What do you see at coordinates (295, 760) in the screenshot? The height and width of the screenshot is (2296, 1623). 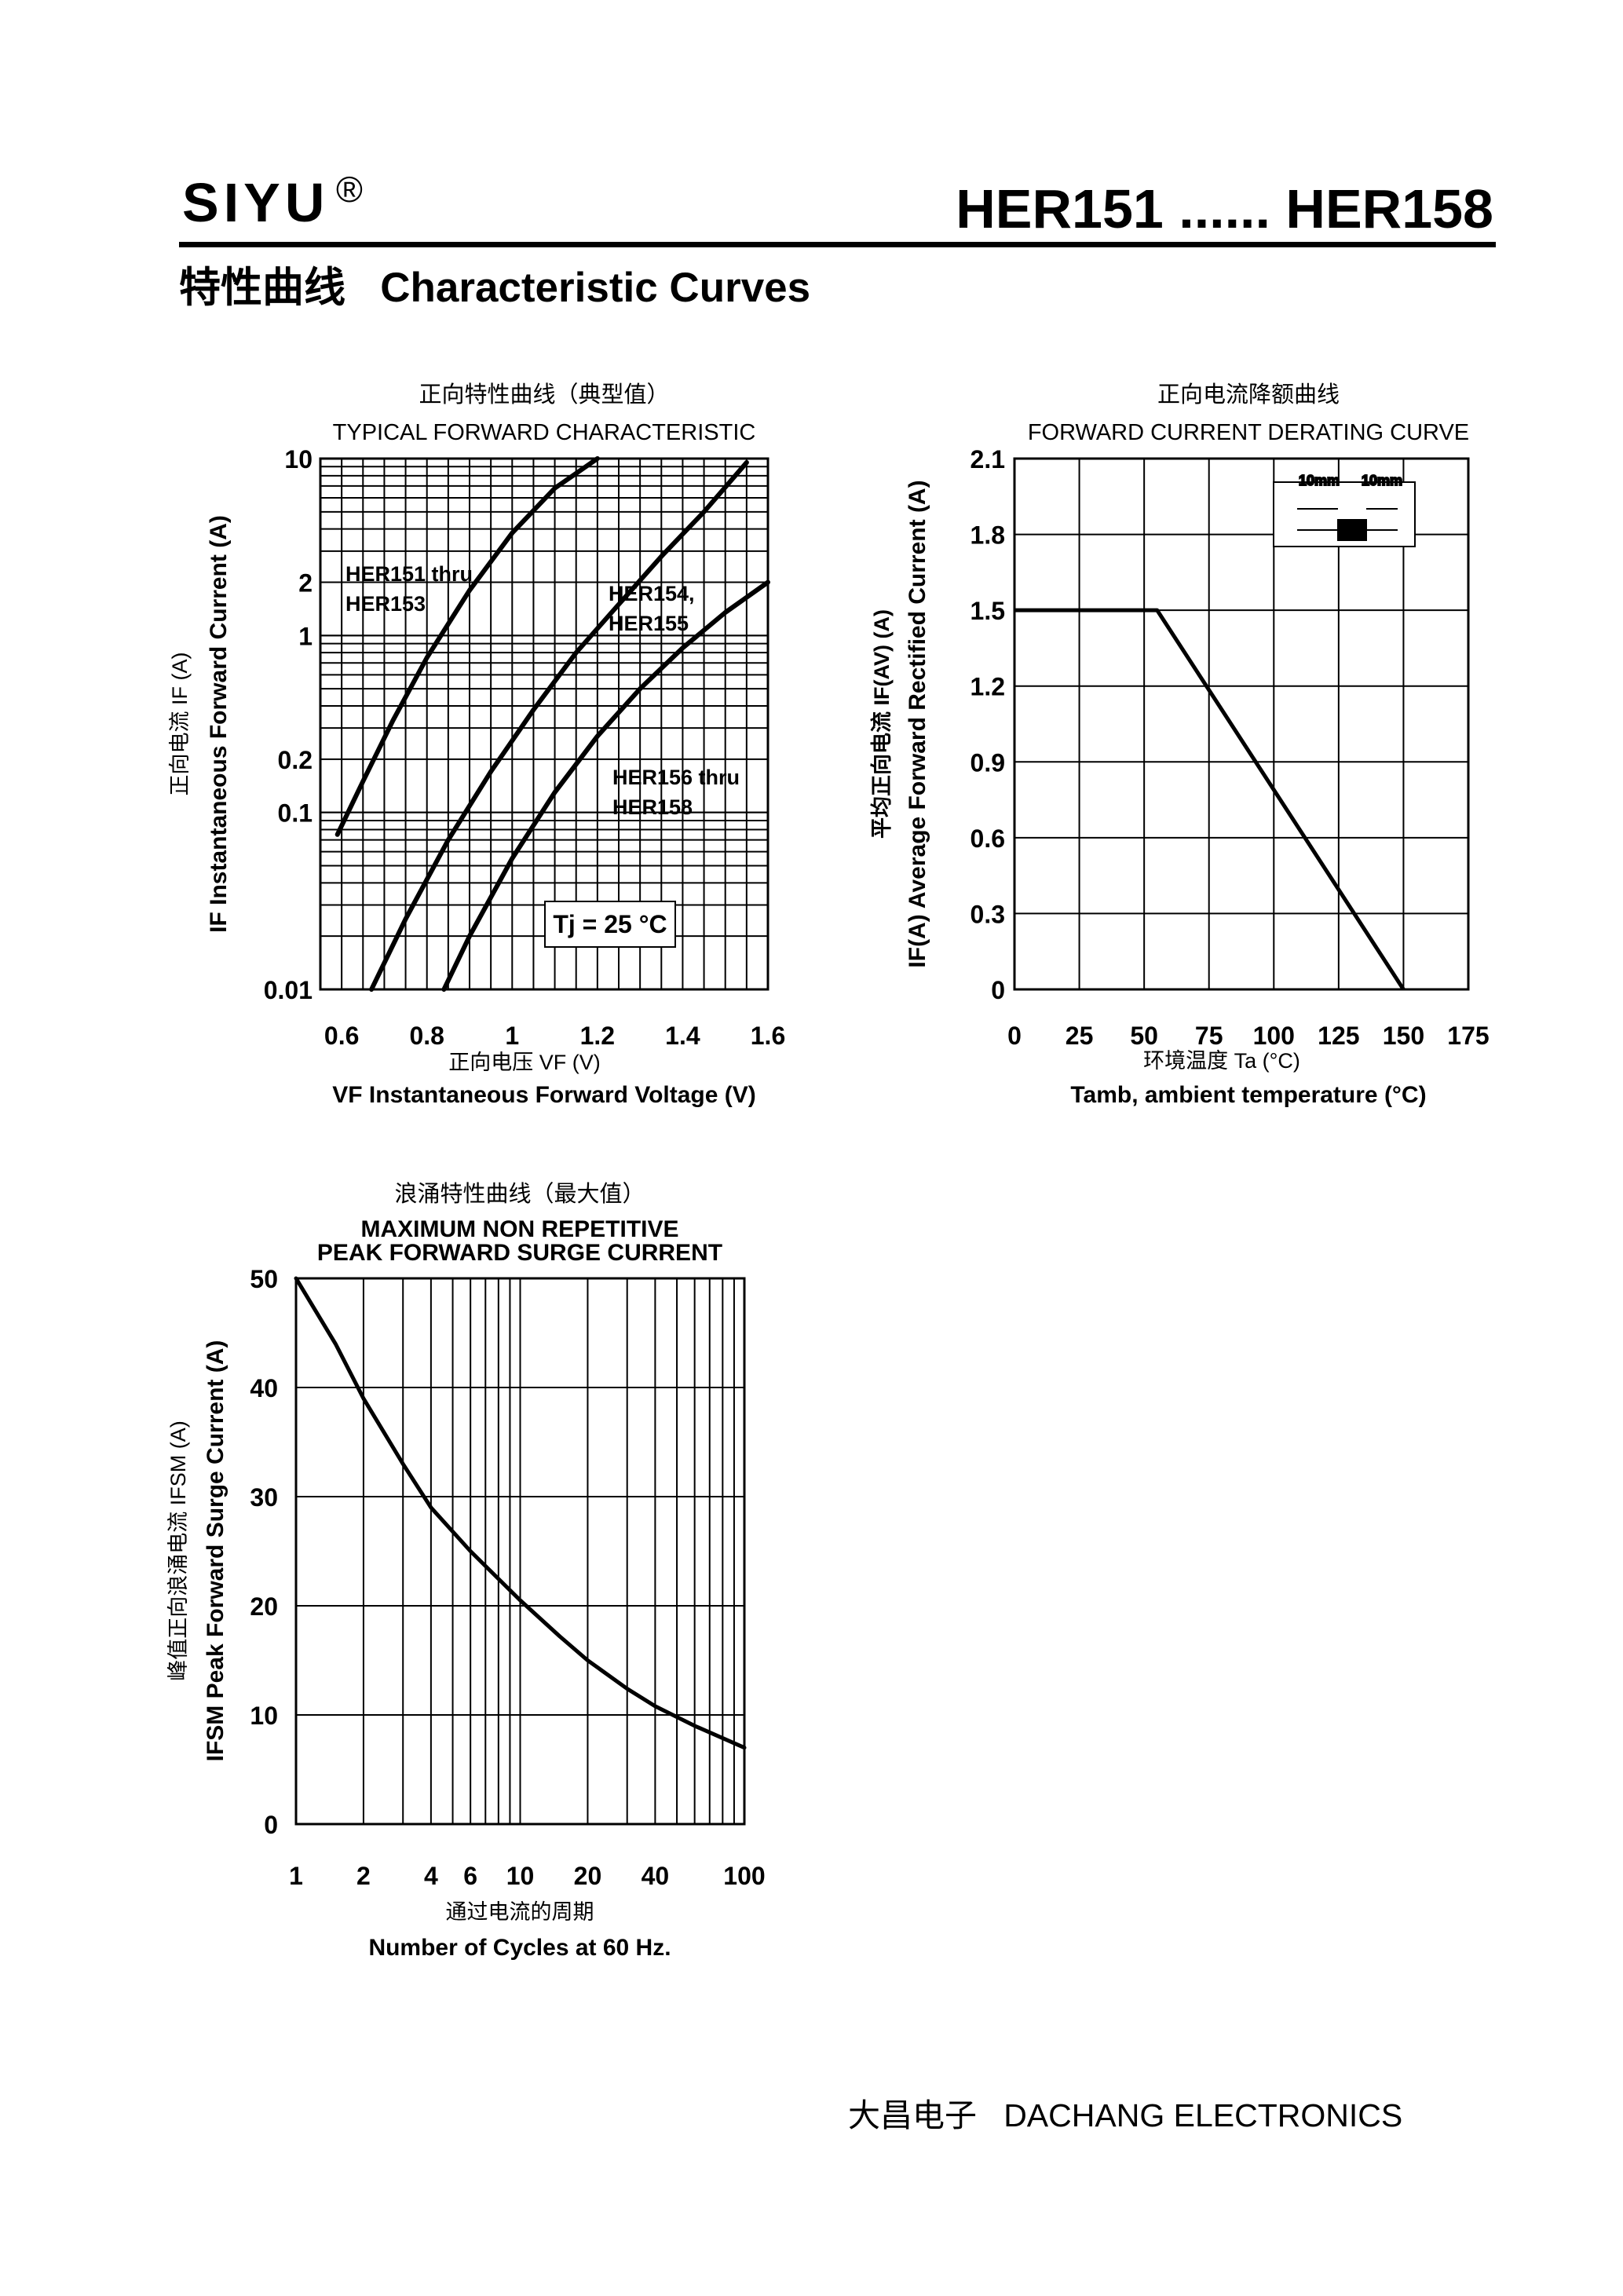 I see `y-tick-label: 0.2` at bounding box center [295, 760].